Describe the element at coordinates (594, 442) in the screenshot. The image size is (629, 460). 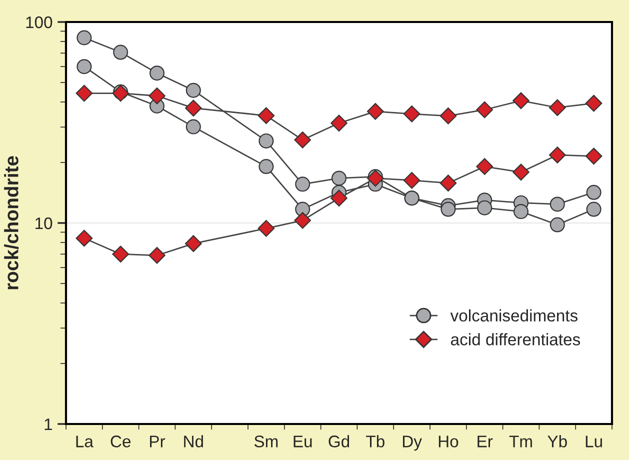
I see `x-tick-label: Lu` at that location.